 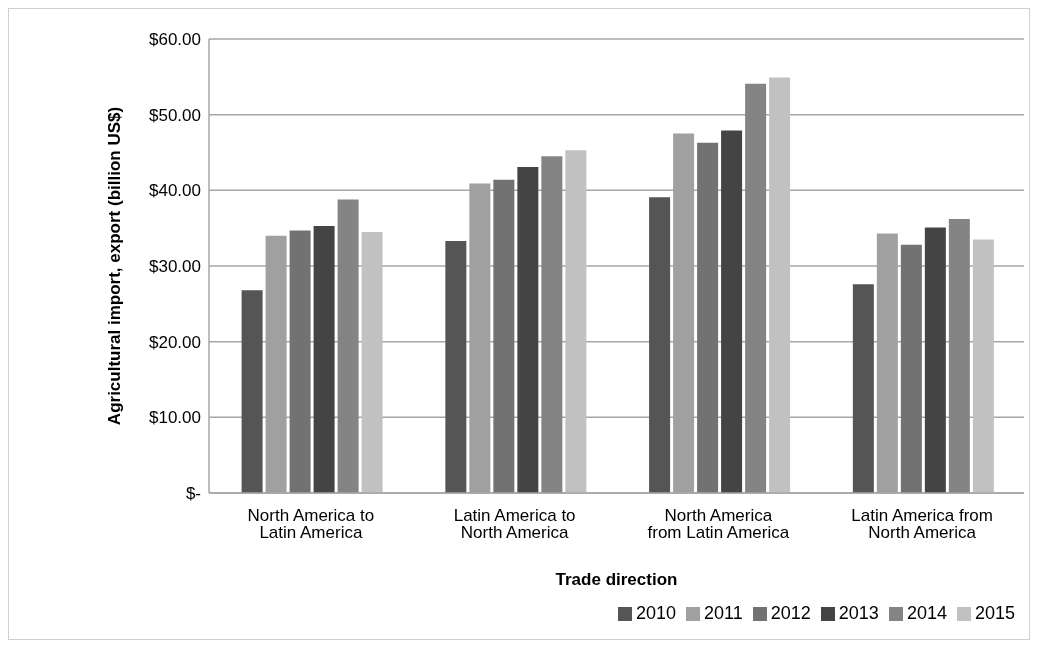 I want to click on x-tick-label: North America to Latin America, so click(x=311, y=524).